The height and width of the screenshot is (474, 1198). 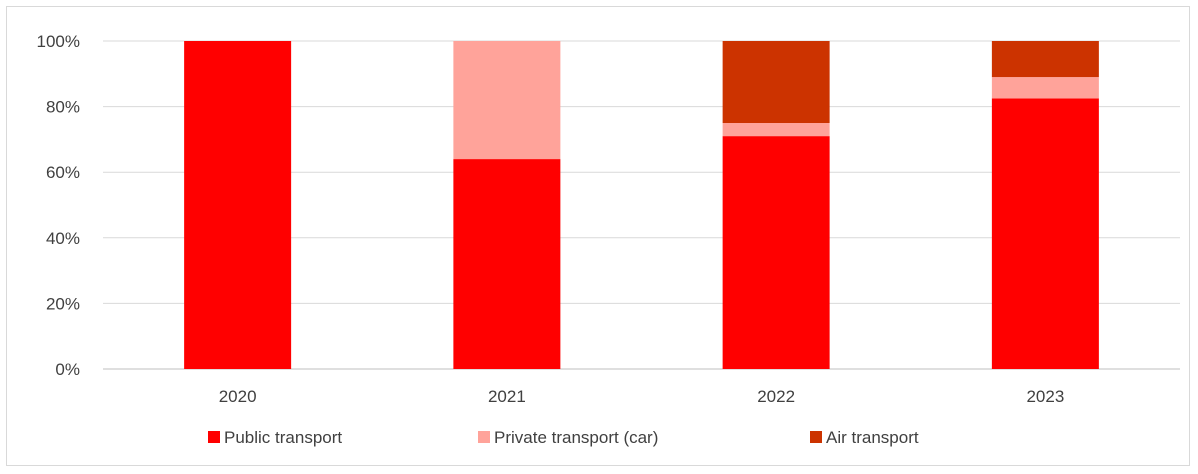 What do you see at coordinates (507, 100) in the screenshot?
I see `bar-segment-2021-private-transport-car` at bounding box center [507, 100].